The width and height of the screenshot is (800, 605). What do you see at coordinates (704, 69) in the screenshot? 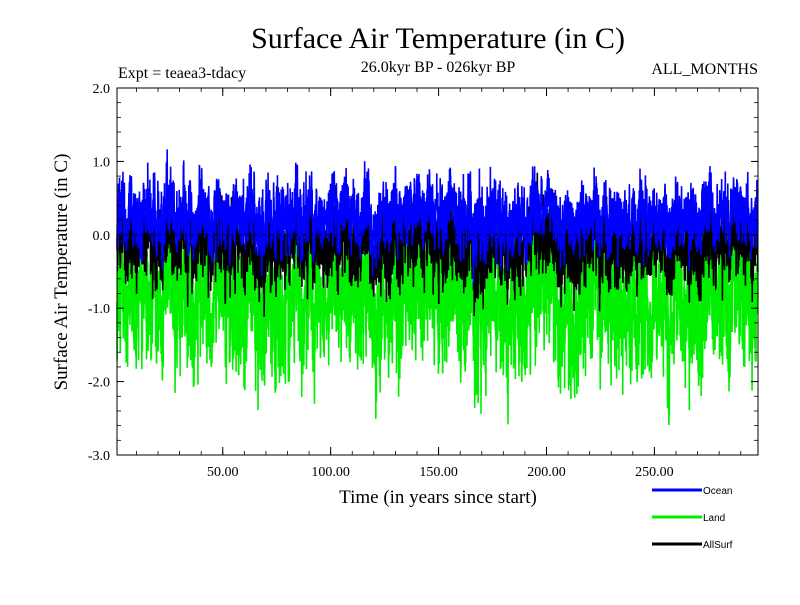
I see `period-label: ALL_MONTHS` at bounding box center [704, 69].